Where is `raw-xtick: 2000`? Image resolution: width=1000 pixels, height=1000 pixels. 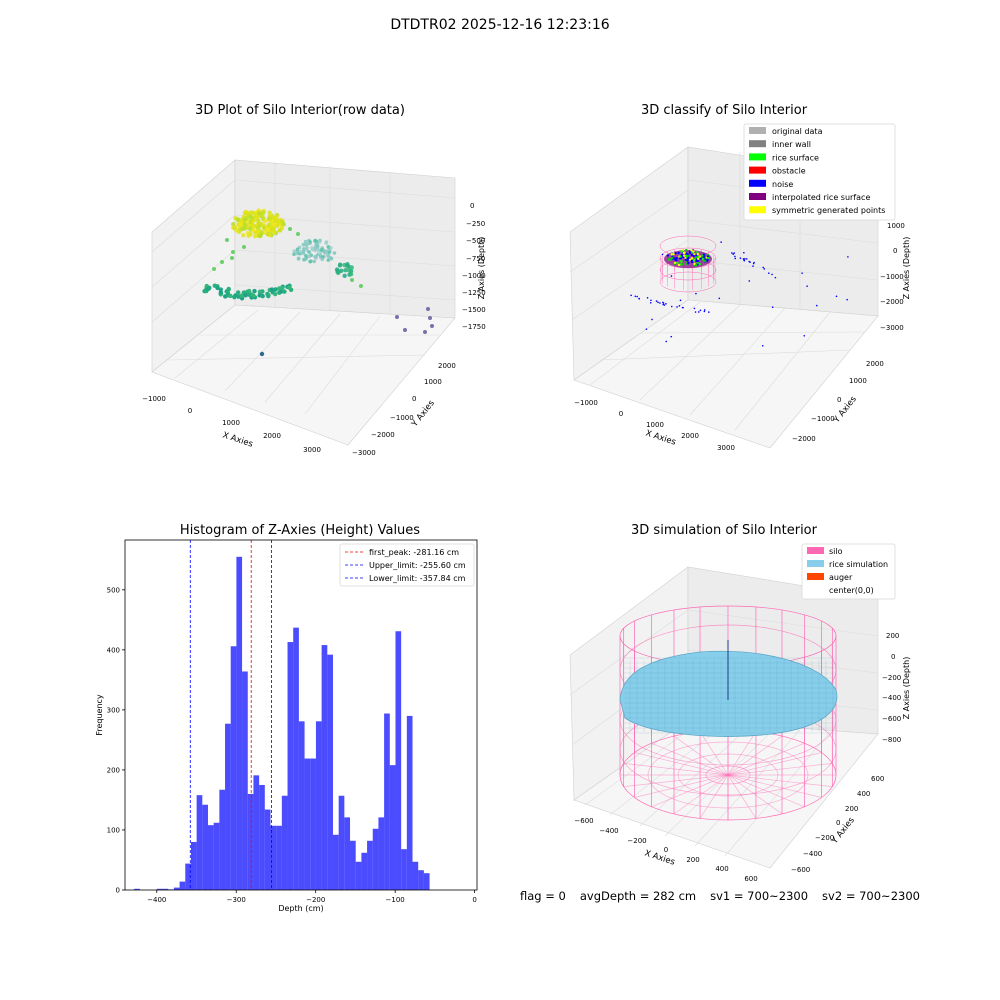 raw-xtick: 2000 is located at coordinates (272, 436).